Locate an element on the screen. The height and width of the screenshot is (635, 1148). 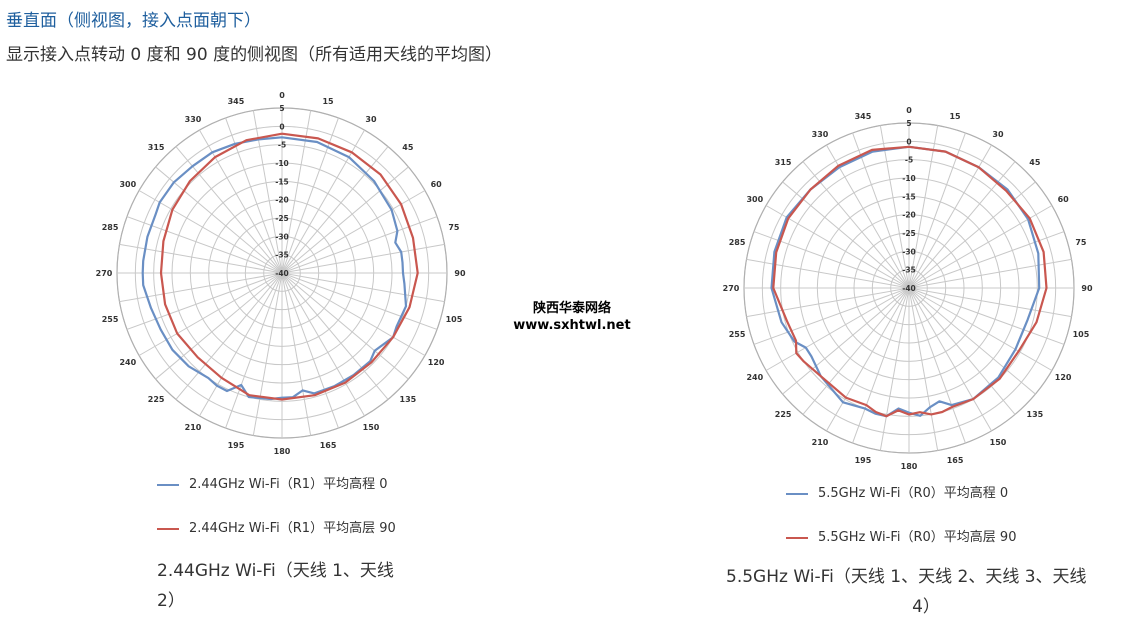
legend-label: 2.44GHz Wi-Fi（R1）平均高程 0 is located at coordinates (288, 484).